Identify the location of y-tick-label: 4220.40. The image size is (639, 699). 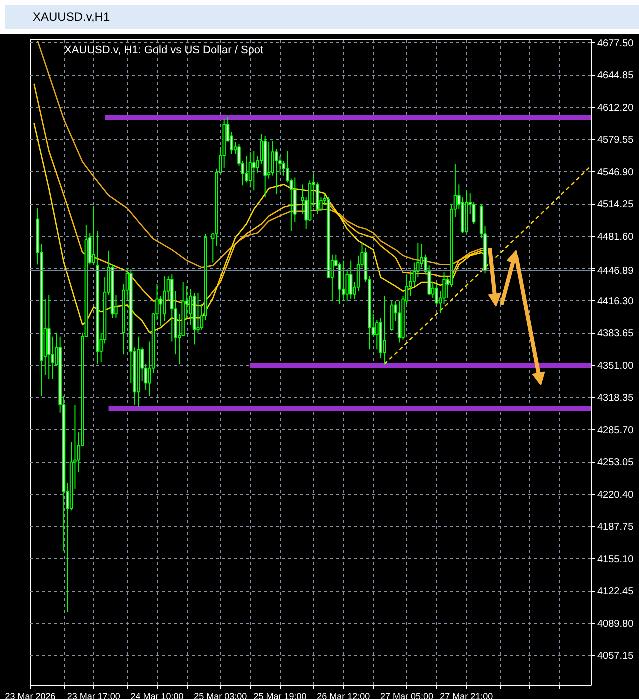
(616, 495).